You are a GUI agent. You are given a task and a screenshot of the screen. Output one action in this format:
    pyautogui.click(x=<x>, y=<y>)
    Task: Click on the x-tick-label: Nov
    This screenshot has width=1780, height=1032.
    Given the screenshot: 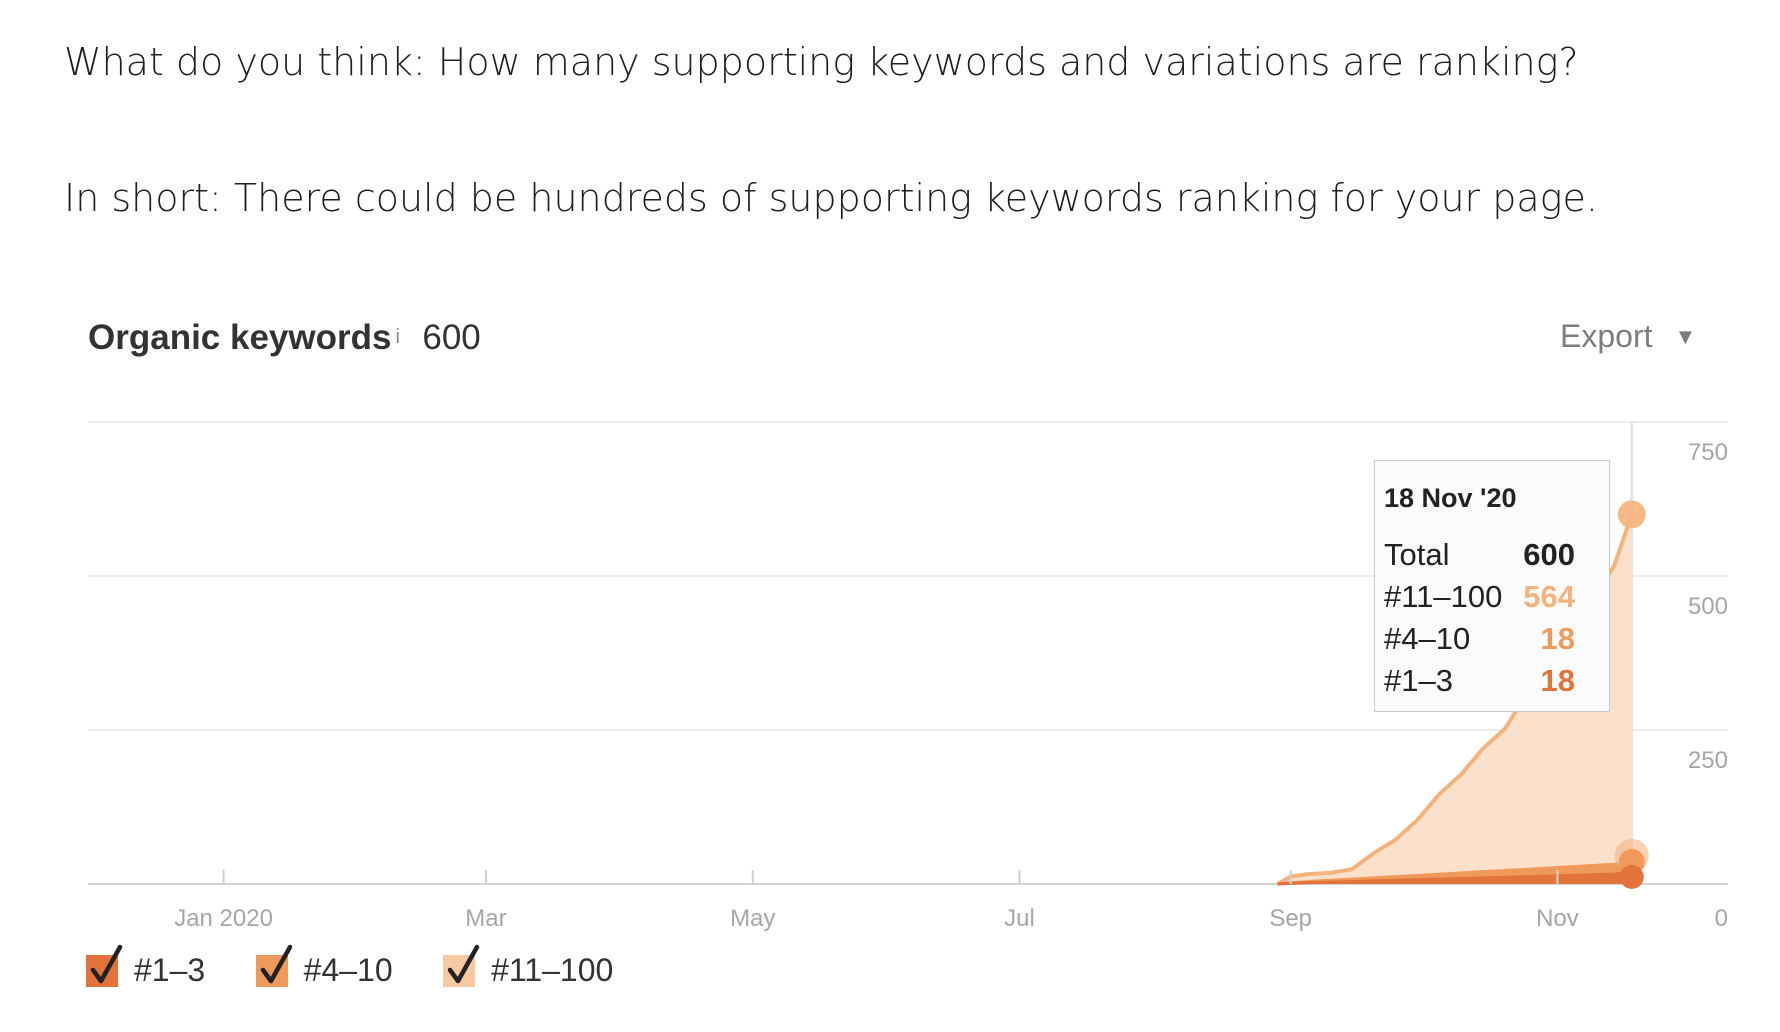 What is the action you would take?
    pyautogui.click(x=1557, y=918)
    